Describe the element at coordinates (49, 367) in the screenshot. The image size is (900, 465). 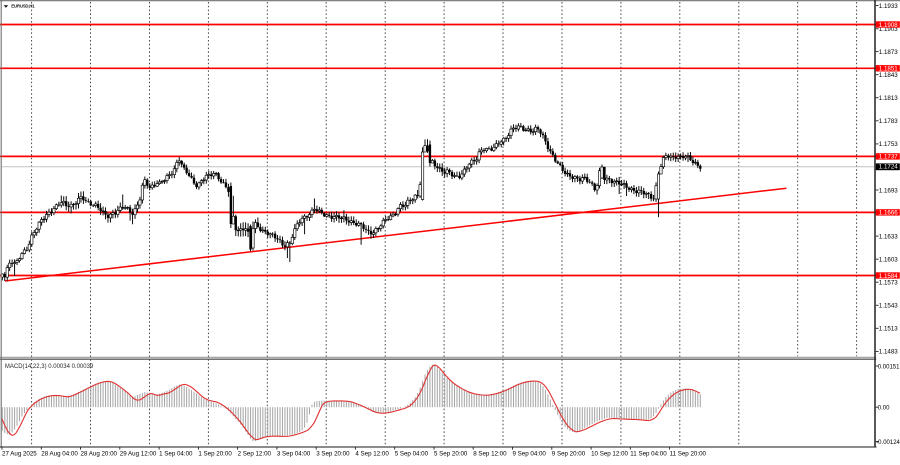
I see `svg-text: MACD(14,22,3) 0.00034 0.00039` at that location.